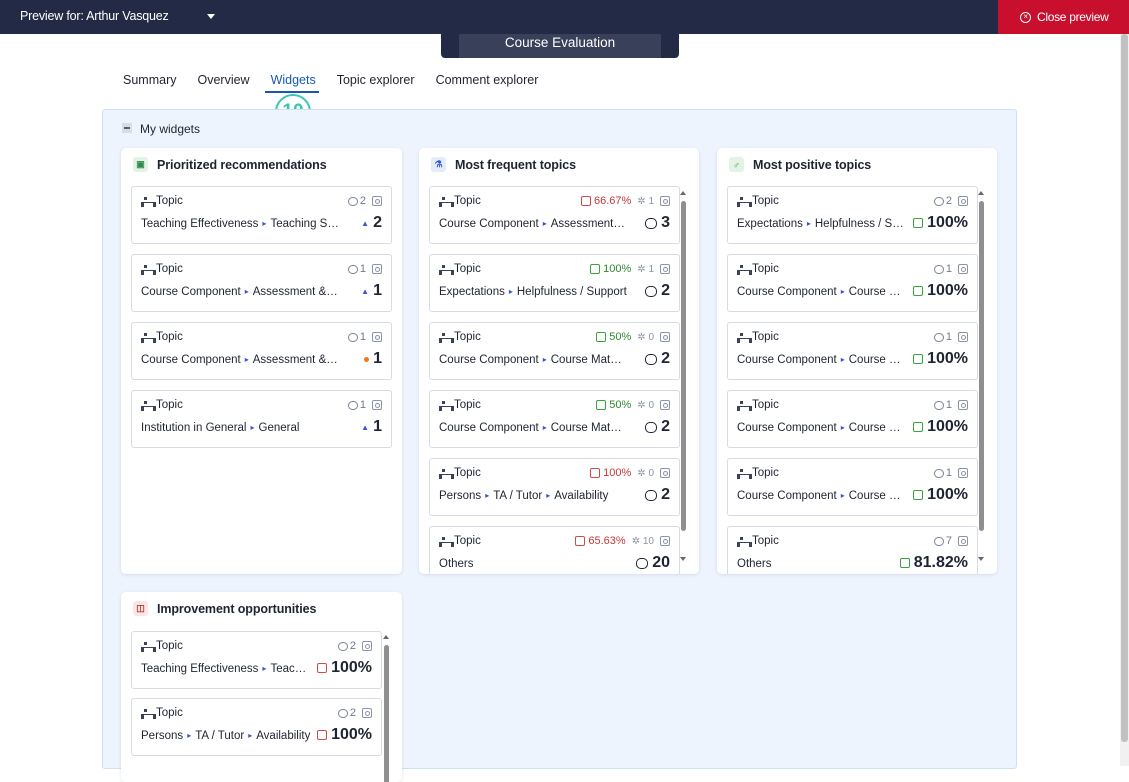 The height and width of the screenshot is (782, 1129). I want to click on page-scrollbar, so click(1124, 400).